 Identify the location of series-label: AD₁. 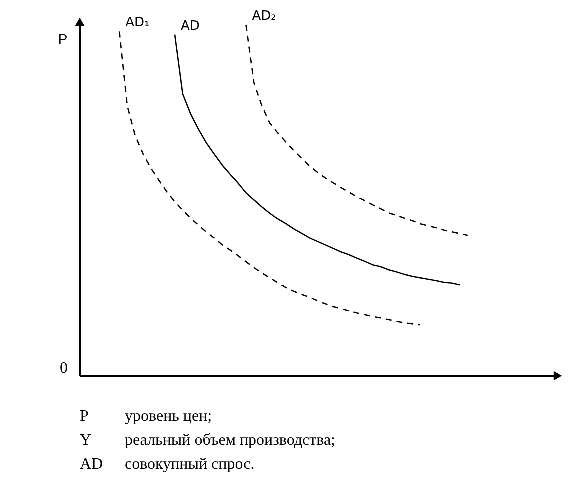
(138, 23).